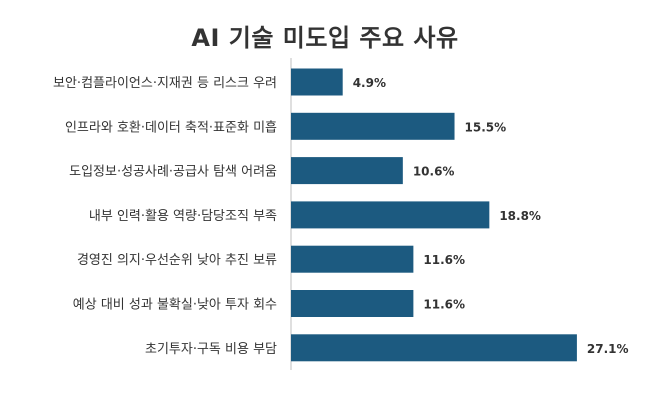 This screenshot has height=402, width=650. Describe the element at coordinates (520, 216) in the screenshot. I see `data-label: 18.8%` at that location.